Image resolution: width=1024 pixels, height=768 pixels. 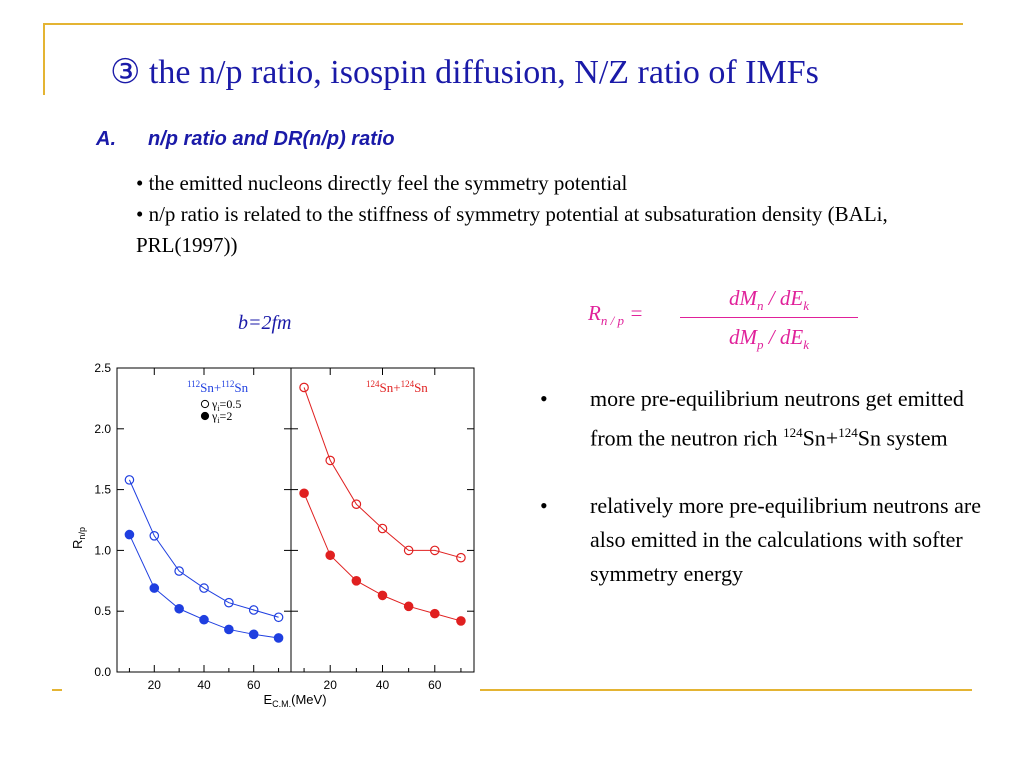 I want to click on y-axis-label: Rn/p, so click(x=78, y=538).